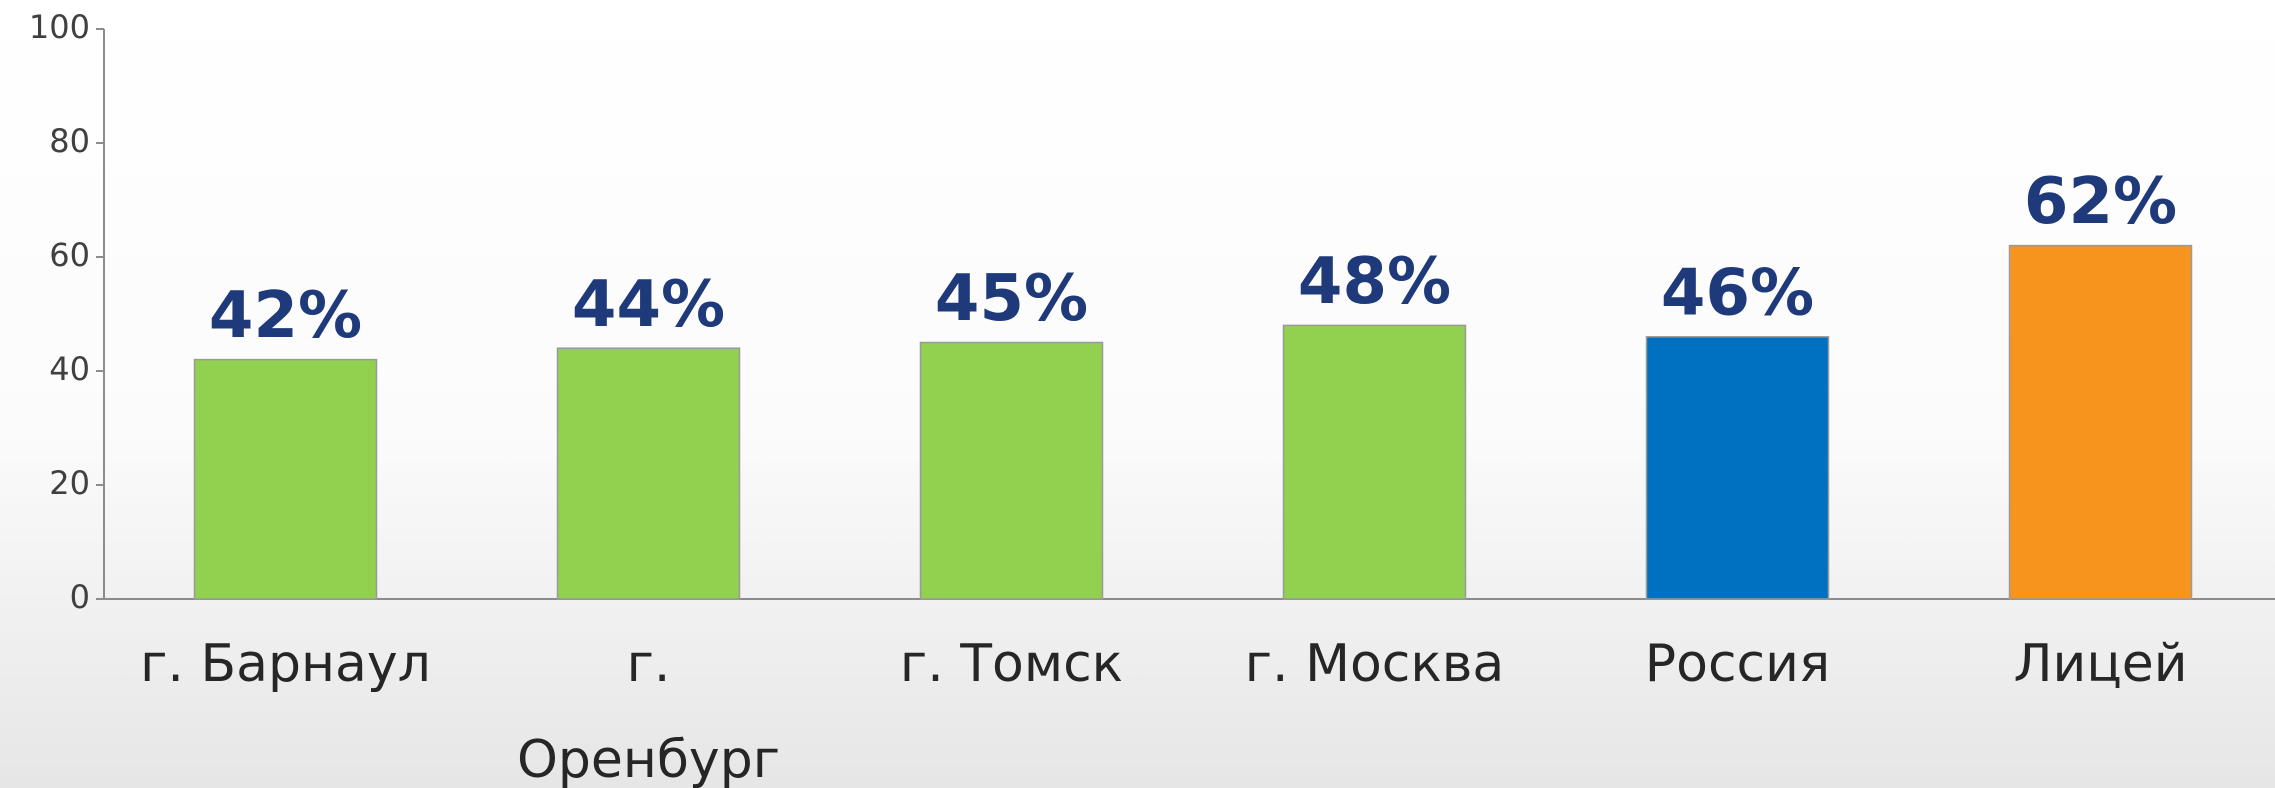  Describe the element at coordinates (1737, 664) in the screenshot. I see `x-tick-label: Россия` at that location.